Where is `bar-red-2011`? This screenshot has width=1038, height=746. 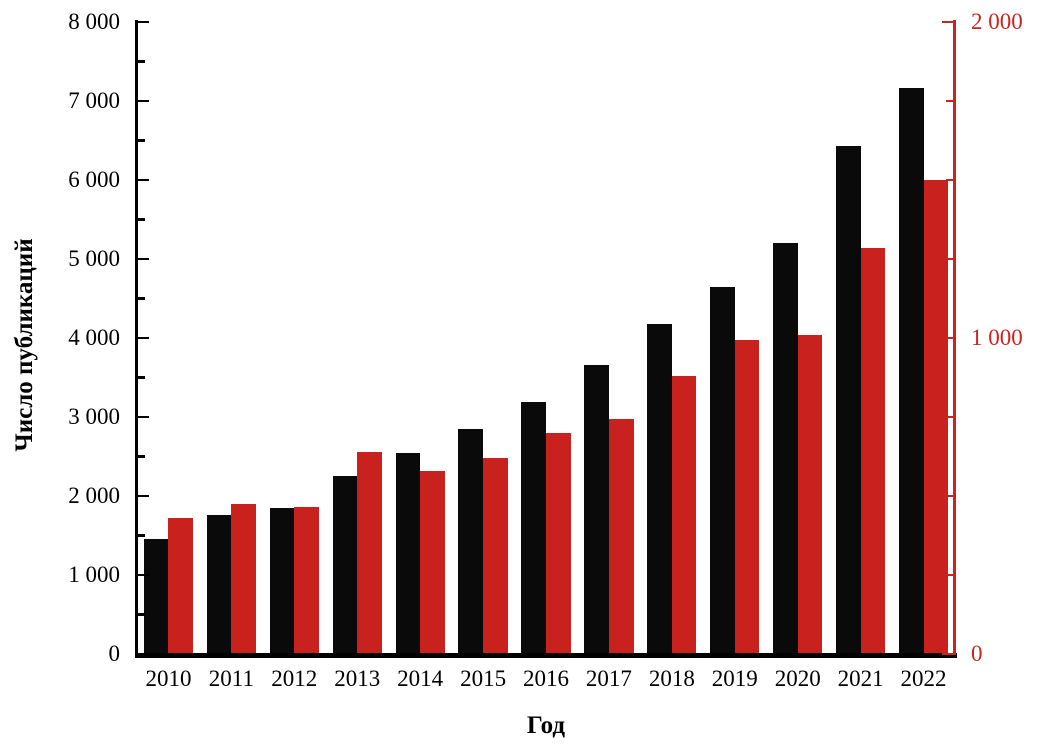
bar-red-2011 is located at coordinates (243, 579).